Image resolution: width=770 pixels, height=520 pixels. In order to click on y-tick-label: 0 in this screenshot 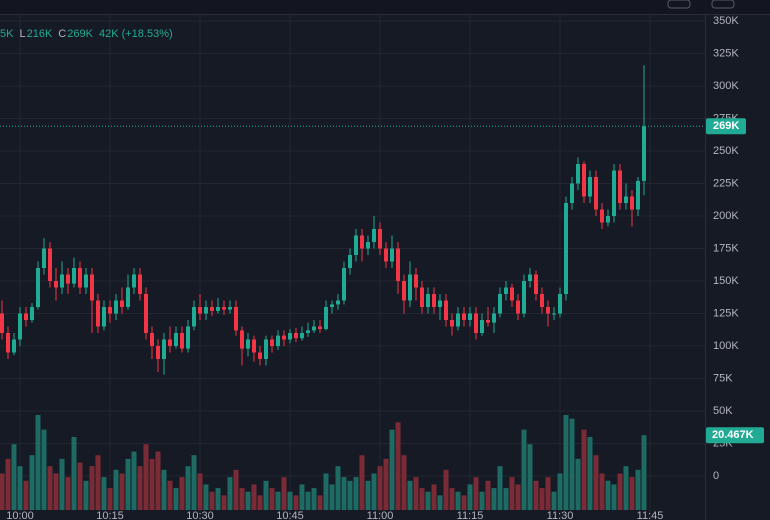, I will do `click(716, 476)`.